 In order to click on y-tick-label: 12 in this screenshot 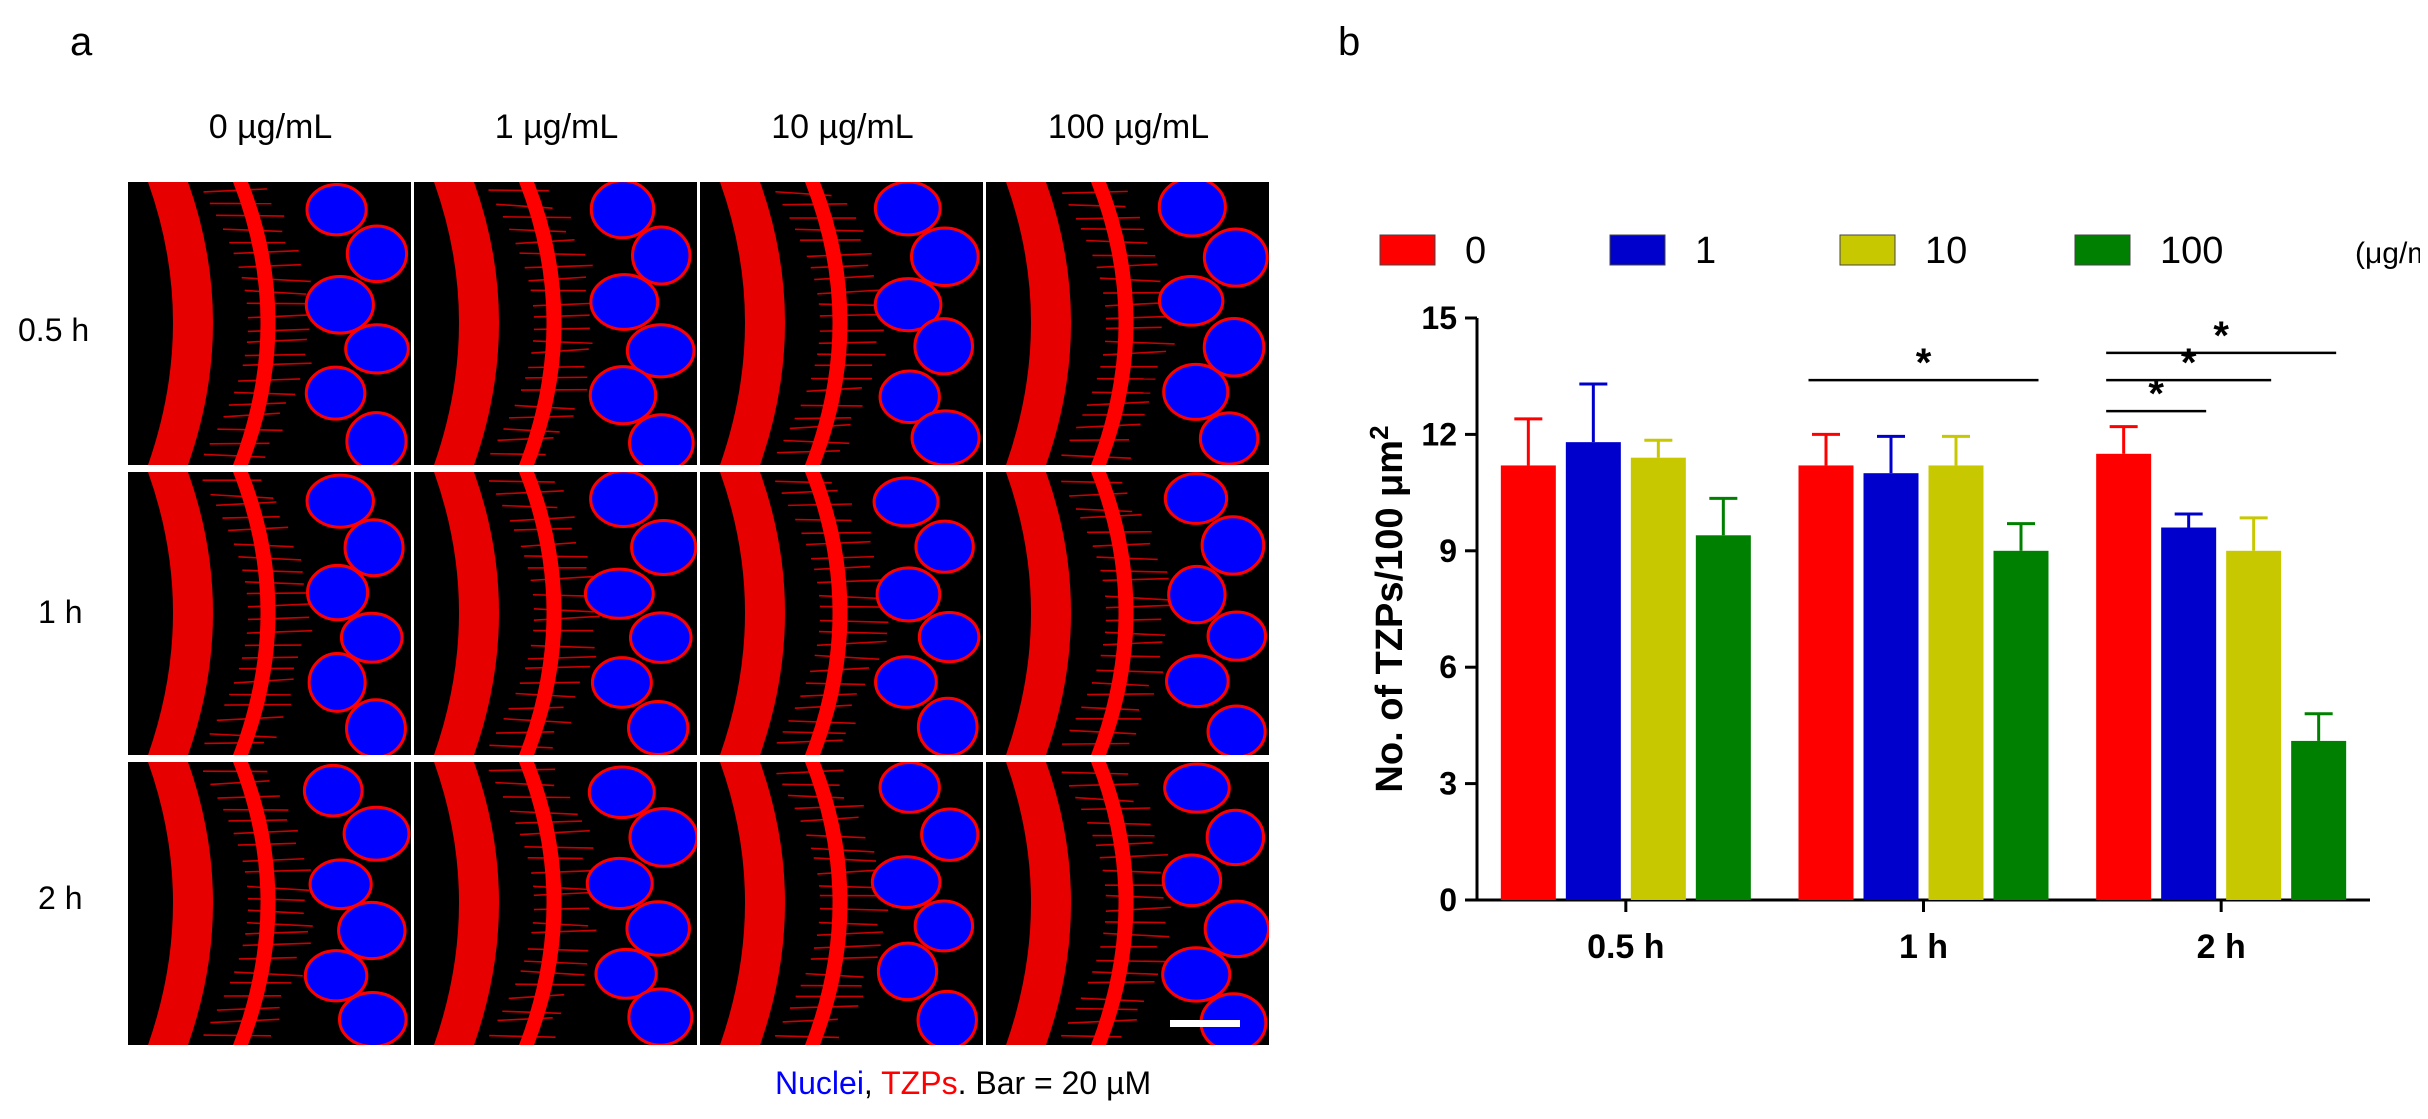, I will do `click(1439, 434)`.